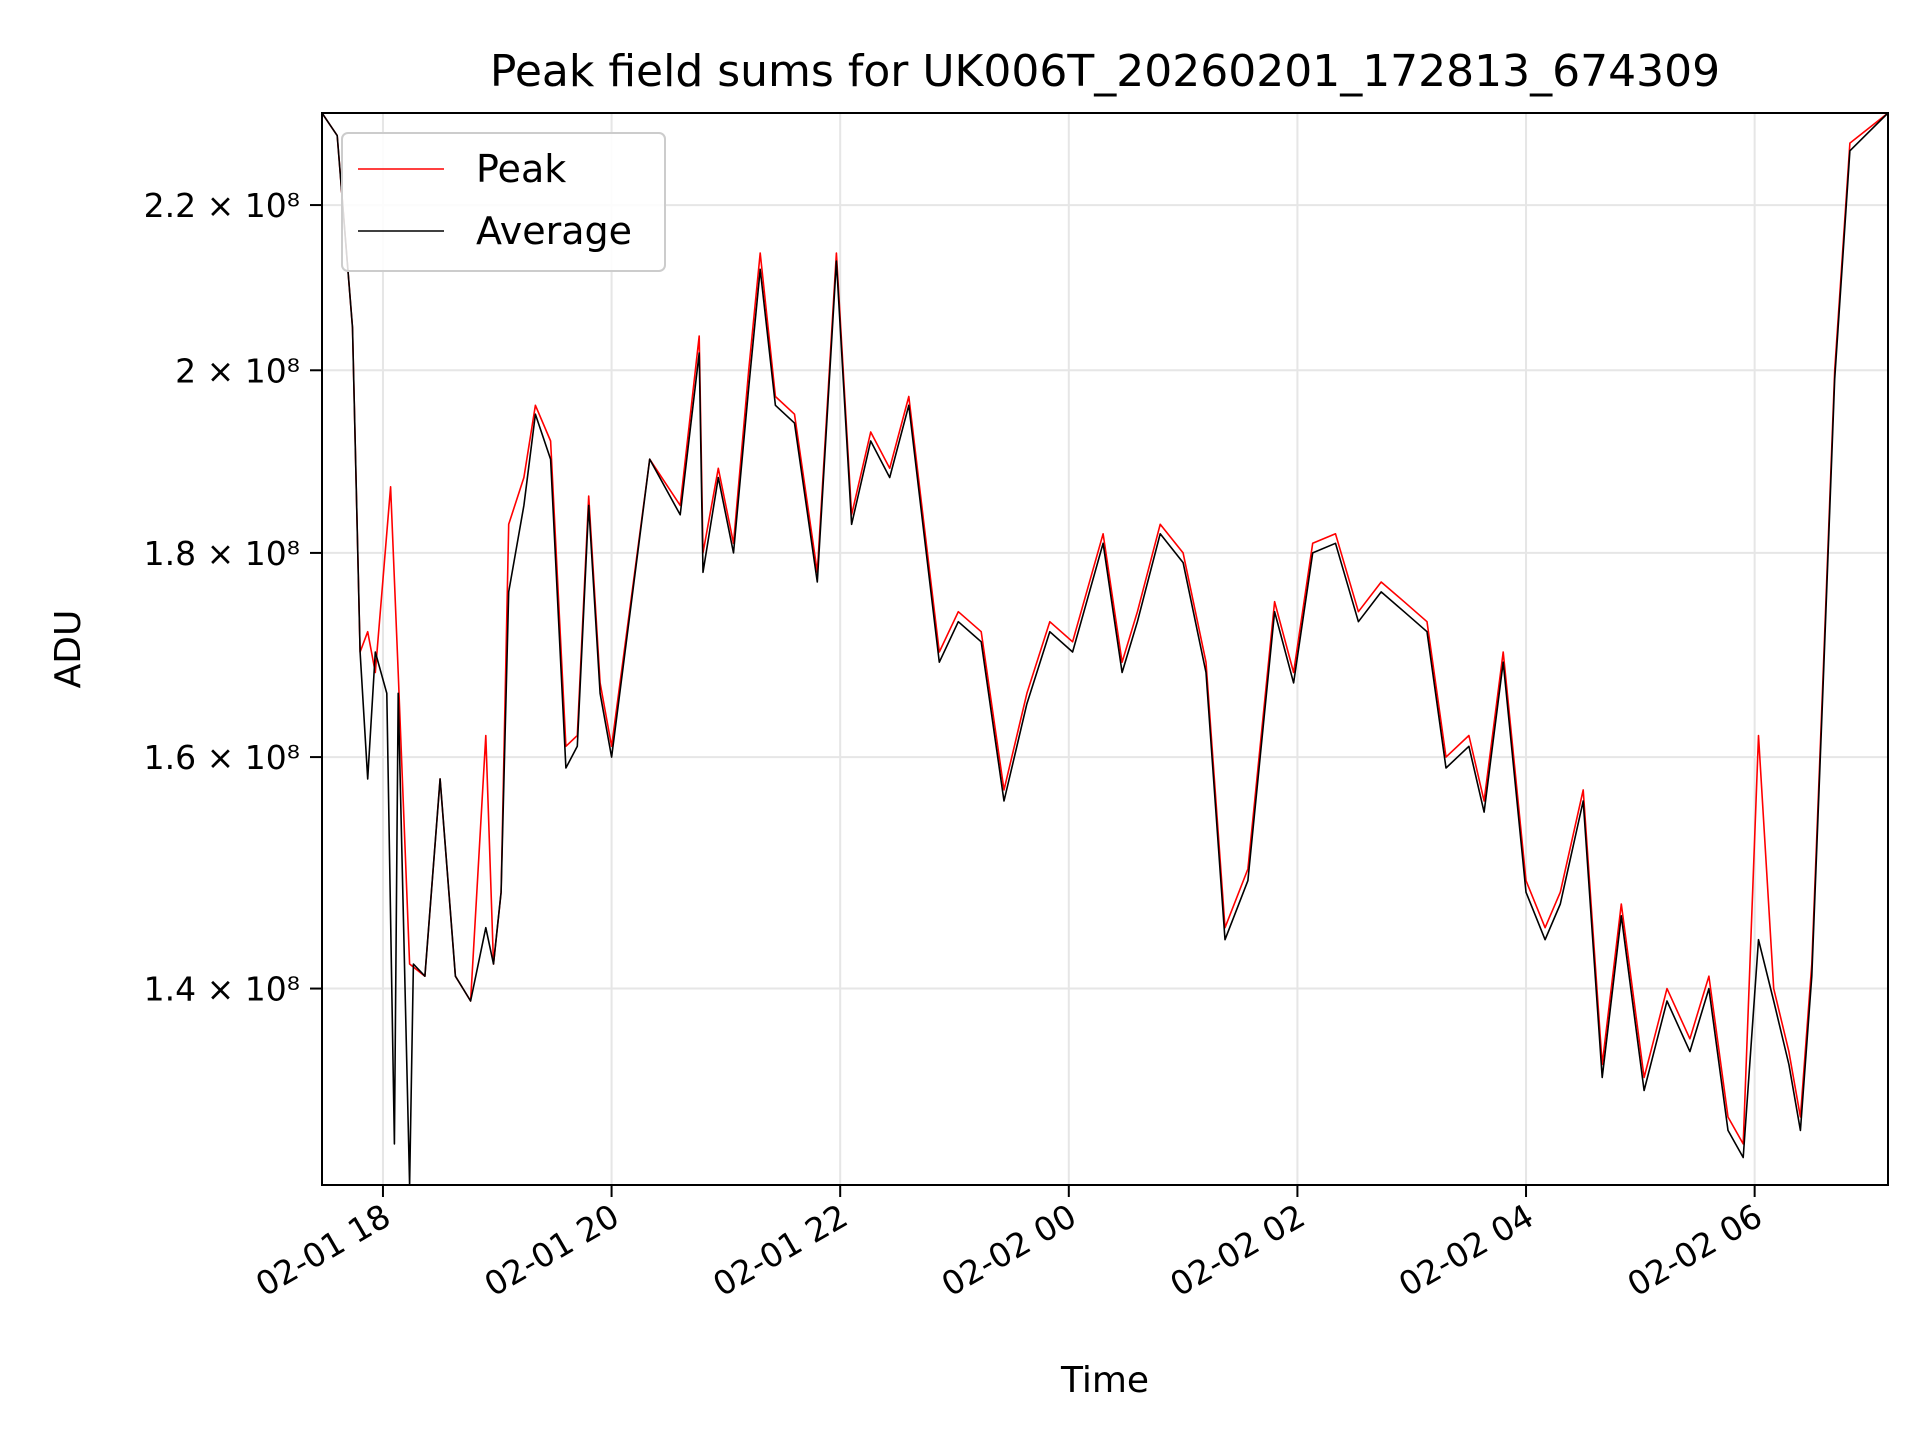  Describe the element at coordinates (222, 553) in the screenshot. I see `y-tick-label: 1.8 × 10⁸` at that location.